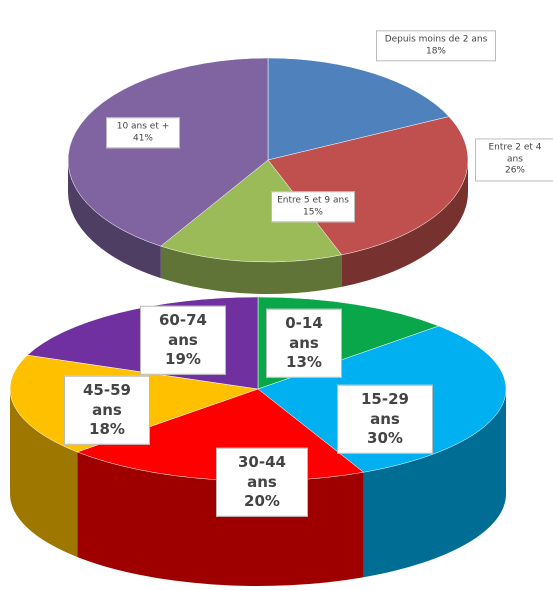 The height and width of the screenshot is (590, 553). I want to click on category-label: 30-44 ans, so click(262, 471).